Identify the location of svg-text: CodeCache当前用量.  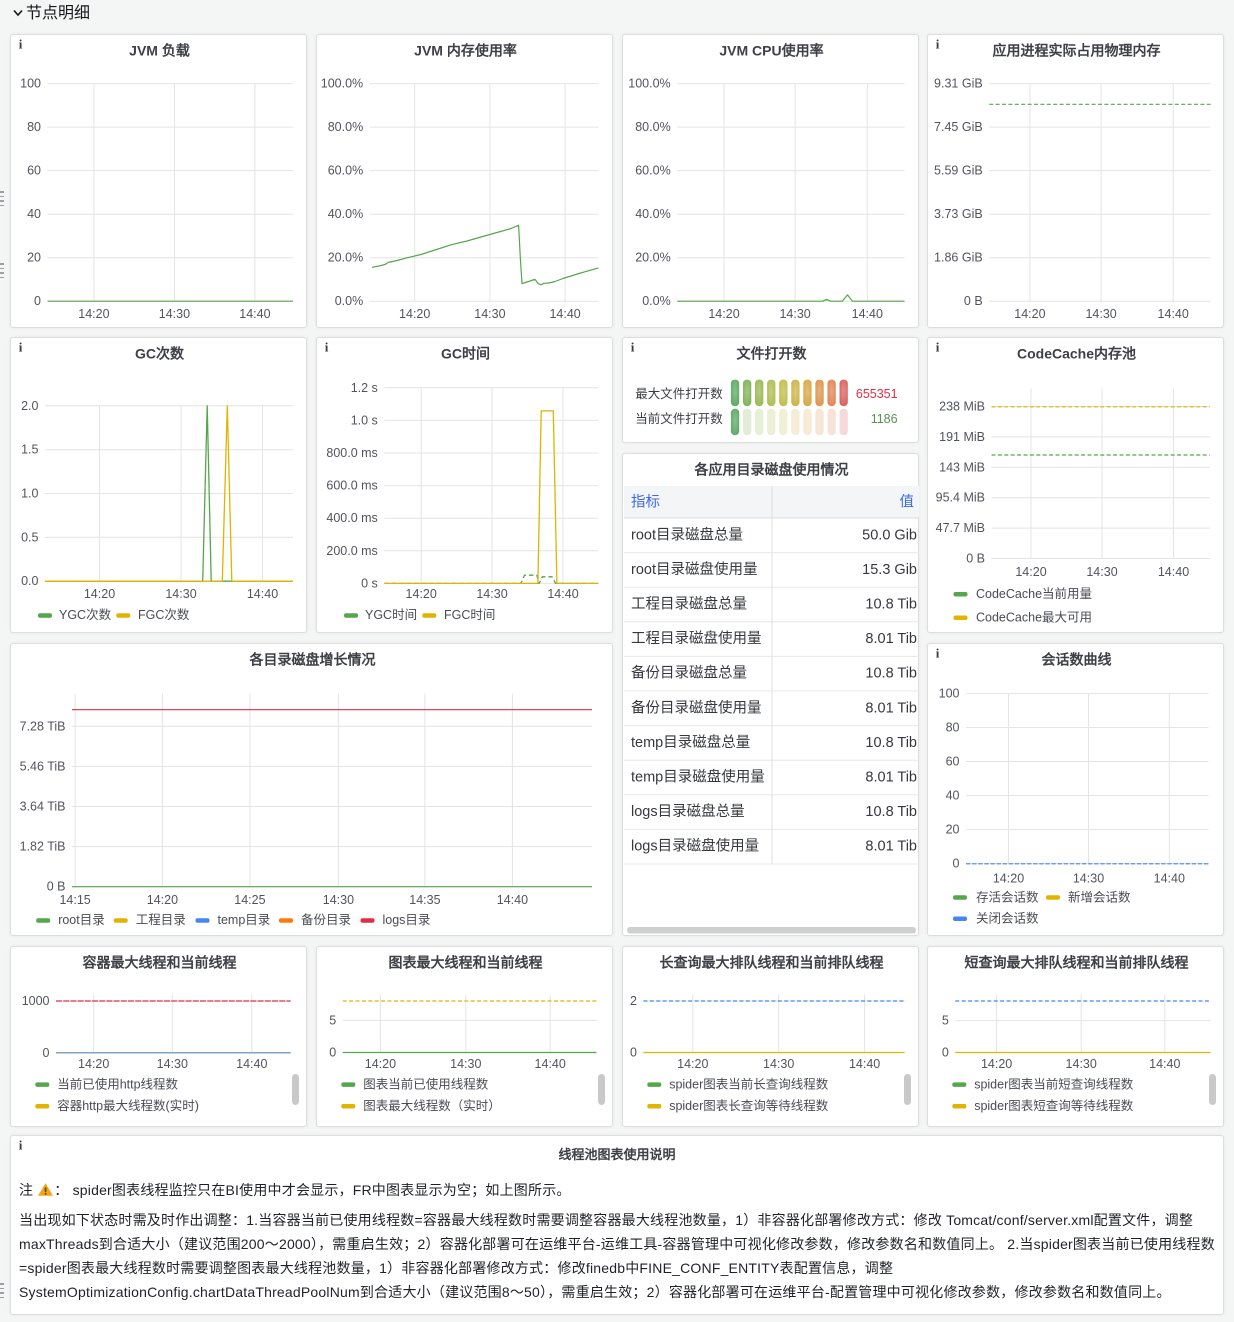
(1034, 593).